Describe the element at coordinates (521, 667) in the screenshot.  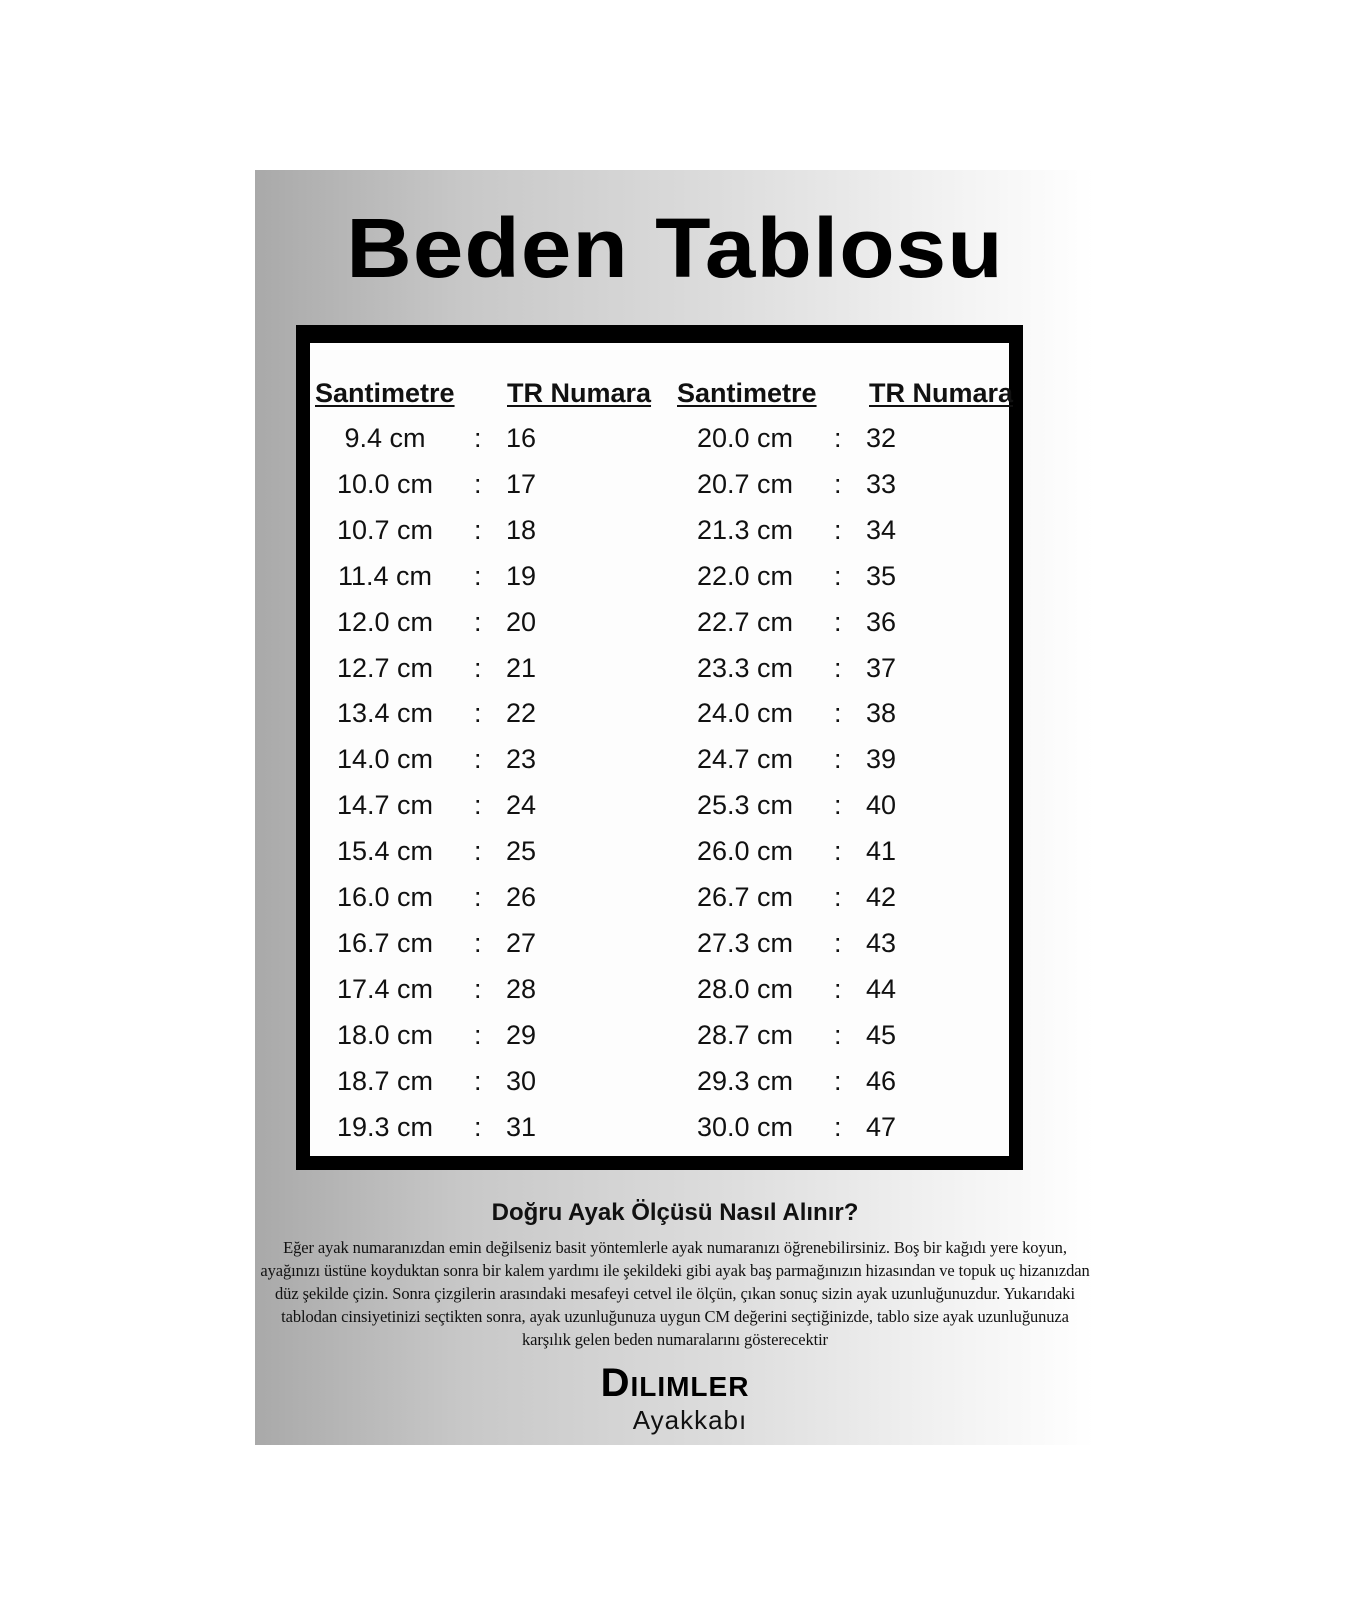
I see `tr-size-value: 21` at that location.